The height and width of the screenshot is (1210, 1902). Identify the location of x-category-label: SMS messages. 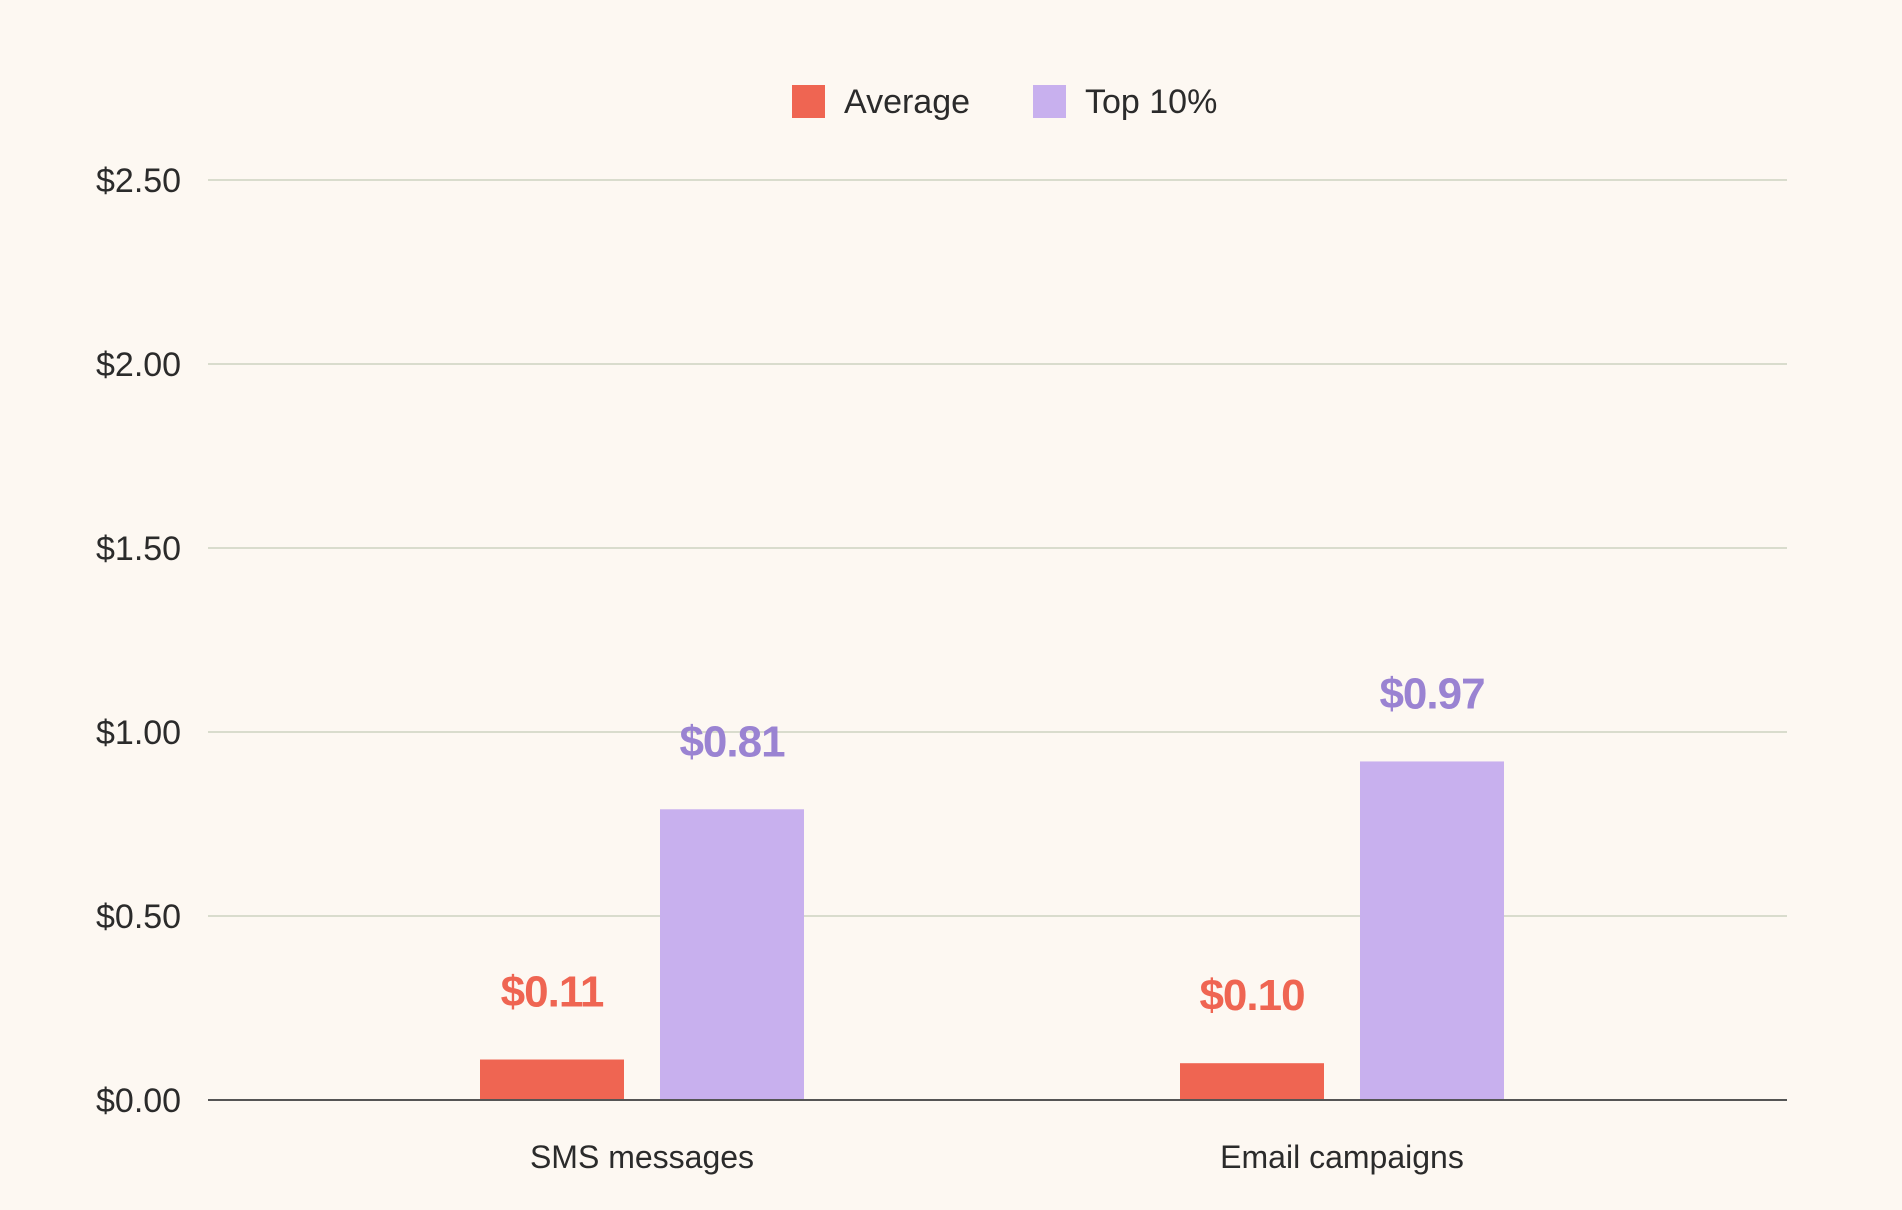
(642, 1157).